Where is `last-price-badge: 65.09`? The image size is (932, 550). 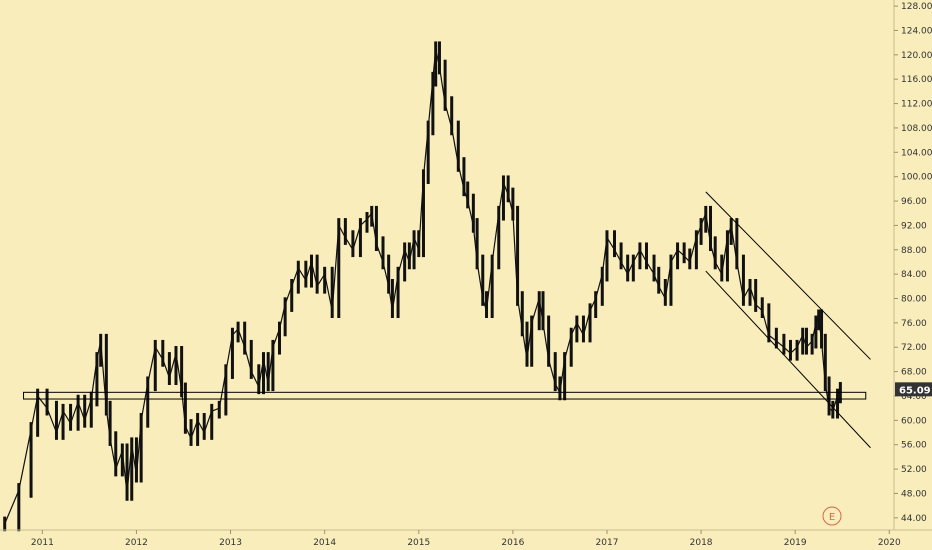
last-price-badge: 65.09 is located at coordinates (913, 389).